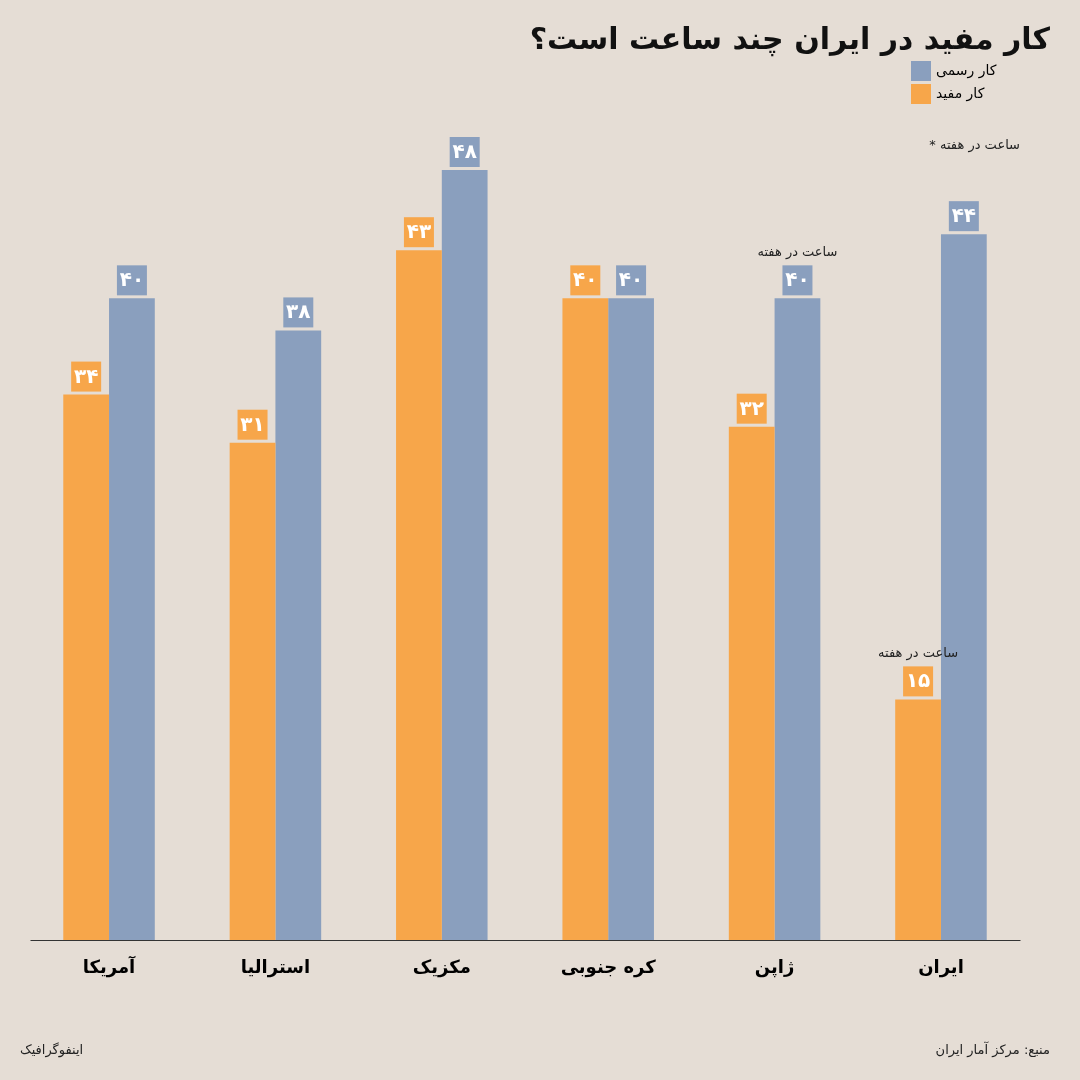 Image resolution: width=1080 pixels, height=1080 pixels. I want to click on data-label: ۳۸, so click(298, 311).